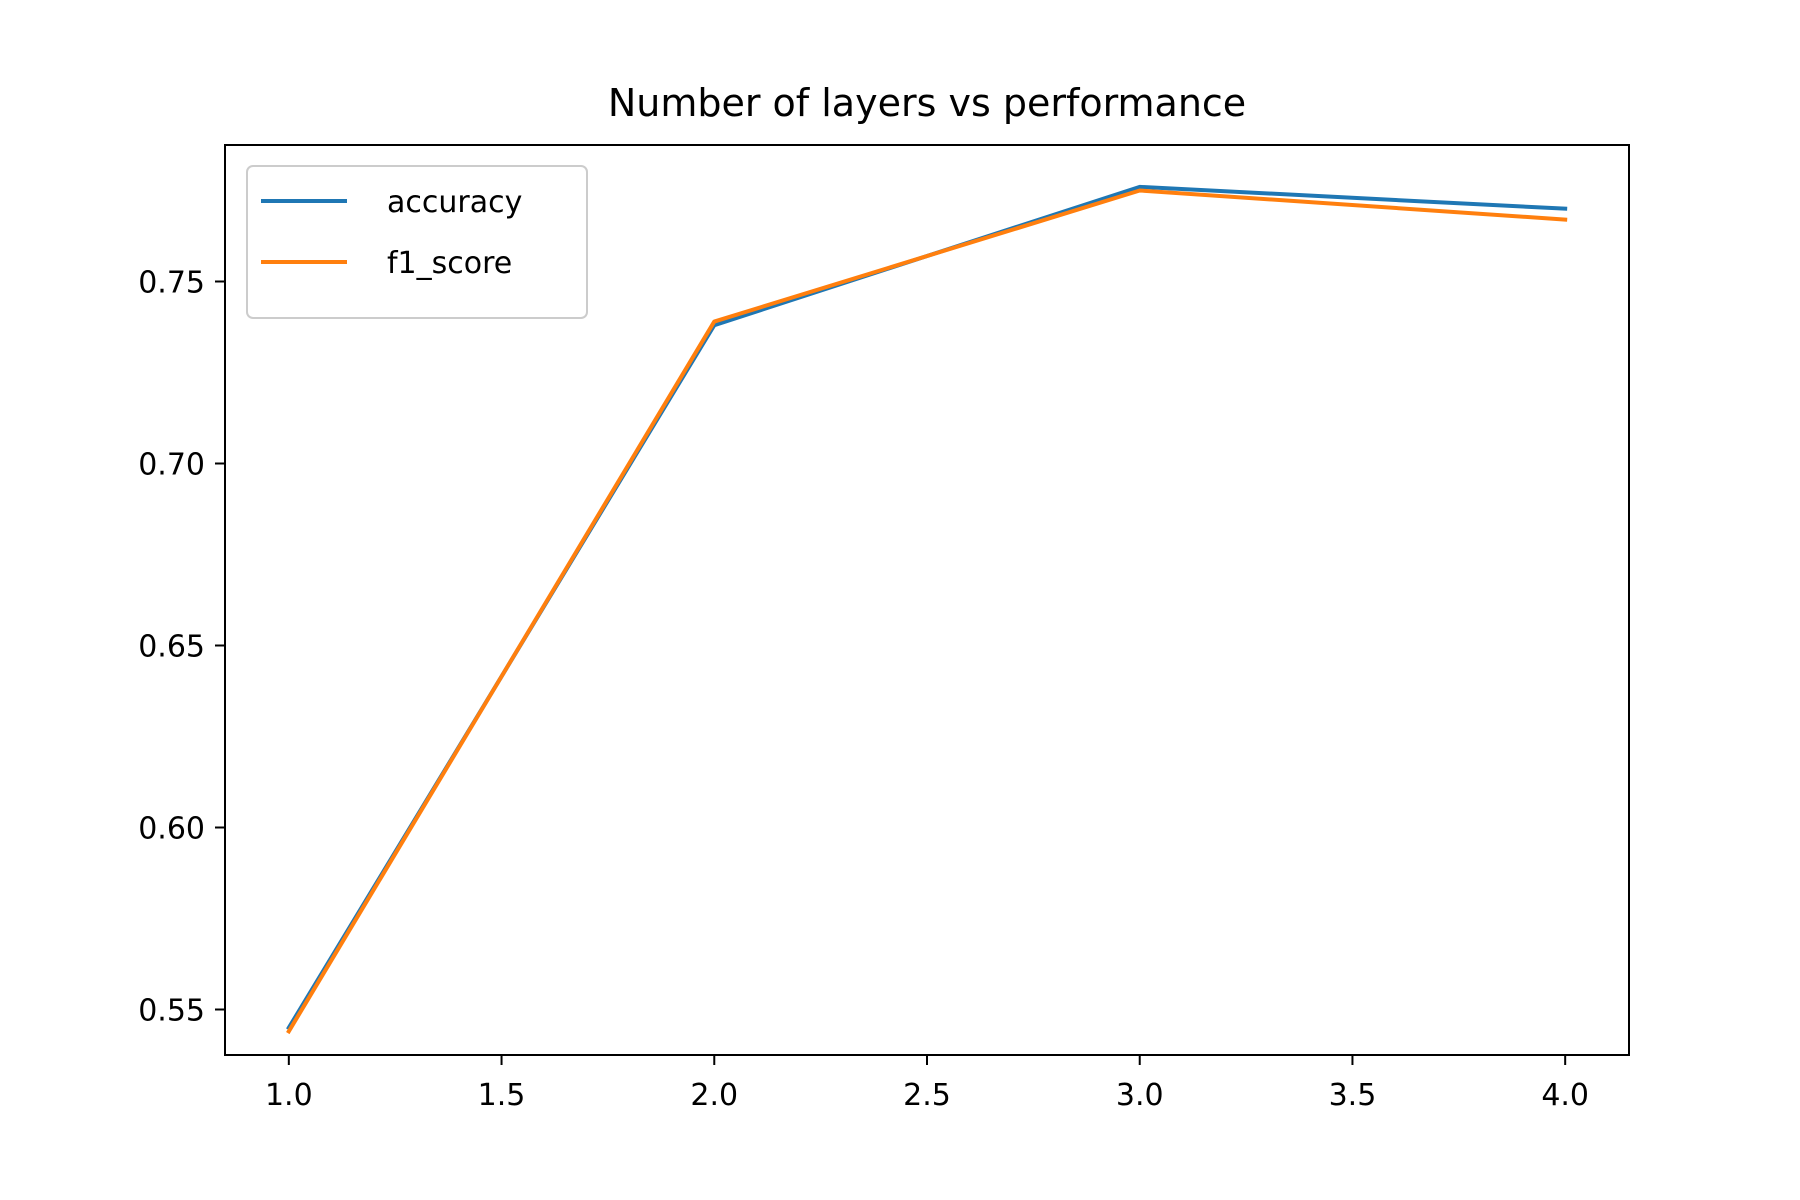 The height and width of the screenshot is (1200, 1800). What do you see at coordinates (927, 1095) in the screenshot?
I see `x-tick-label: 2.5` at bounding box center [927, 1095].